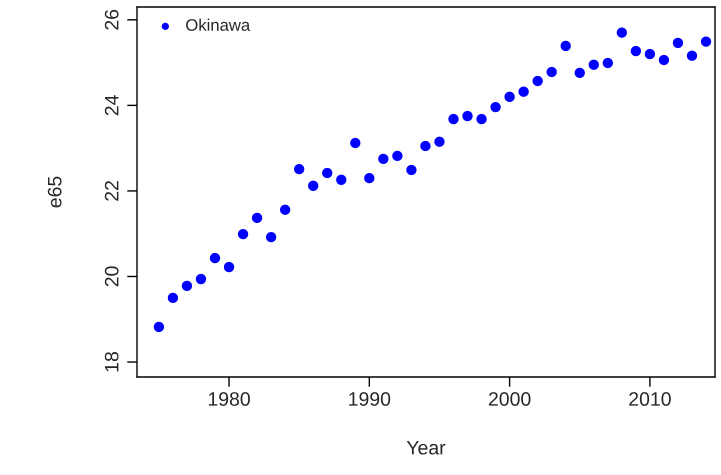 This screenshot has height=475, width=721. Describe the element at coordinates (426, 447) in the screenshot. I see `x-axis-title: Year` at that location.